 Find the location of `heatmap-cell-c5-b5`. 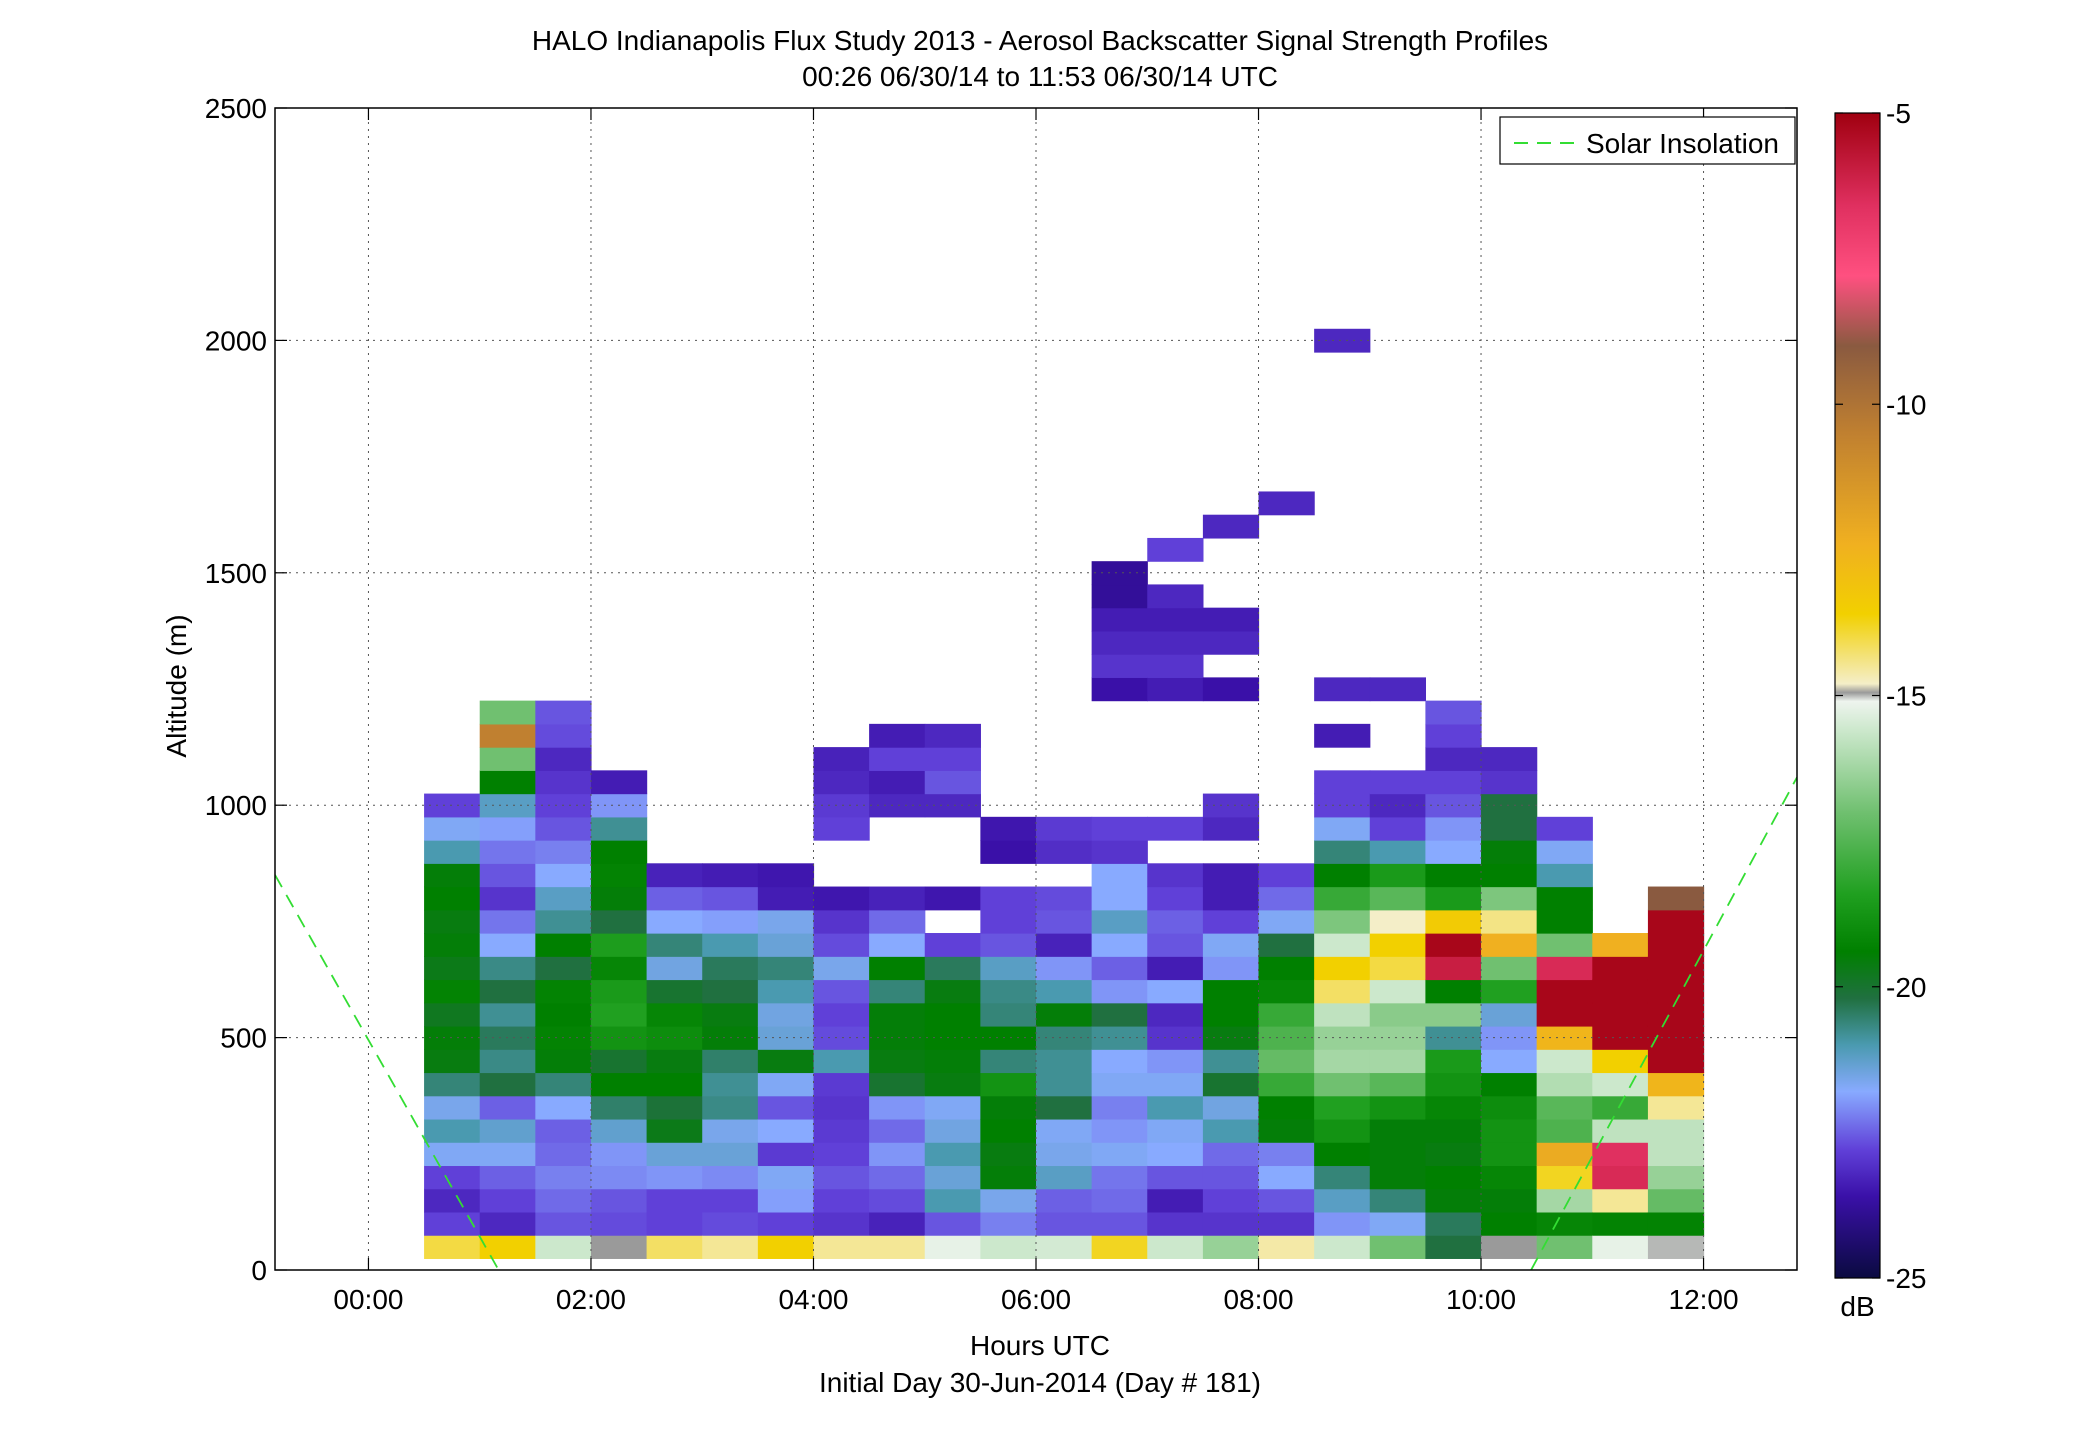

heatmap-cell-c5-b5 is located at coordinates (730, 1130).